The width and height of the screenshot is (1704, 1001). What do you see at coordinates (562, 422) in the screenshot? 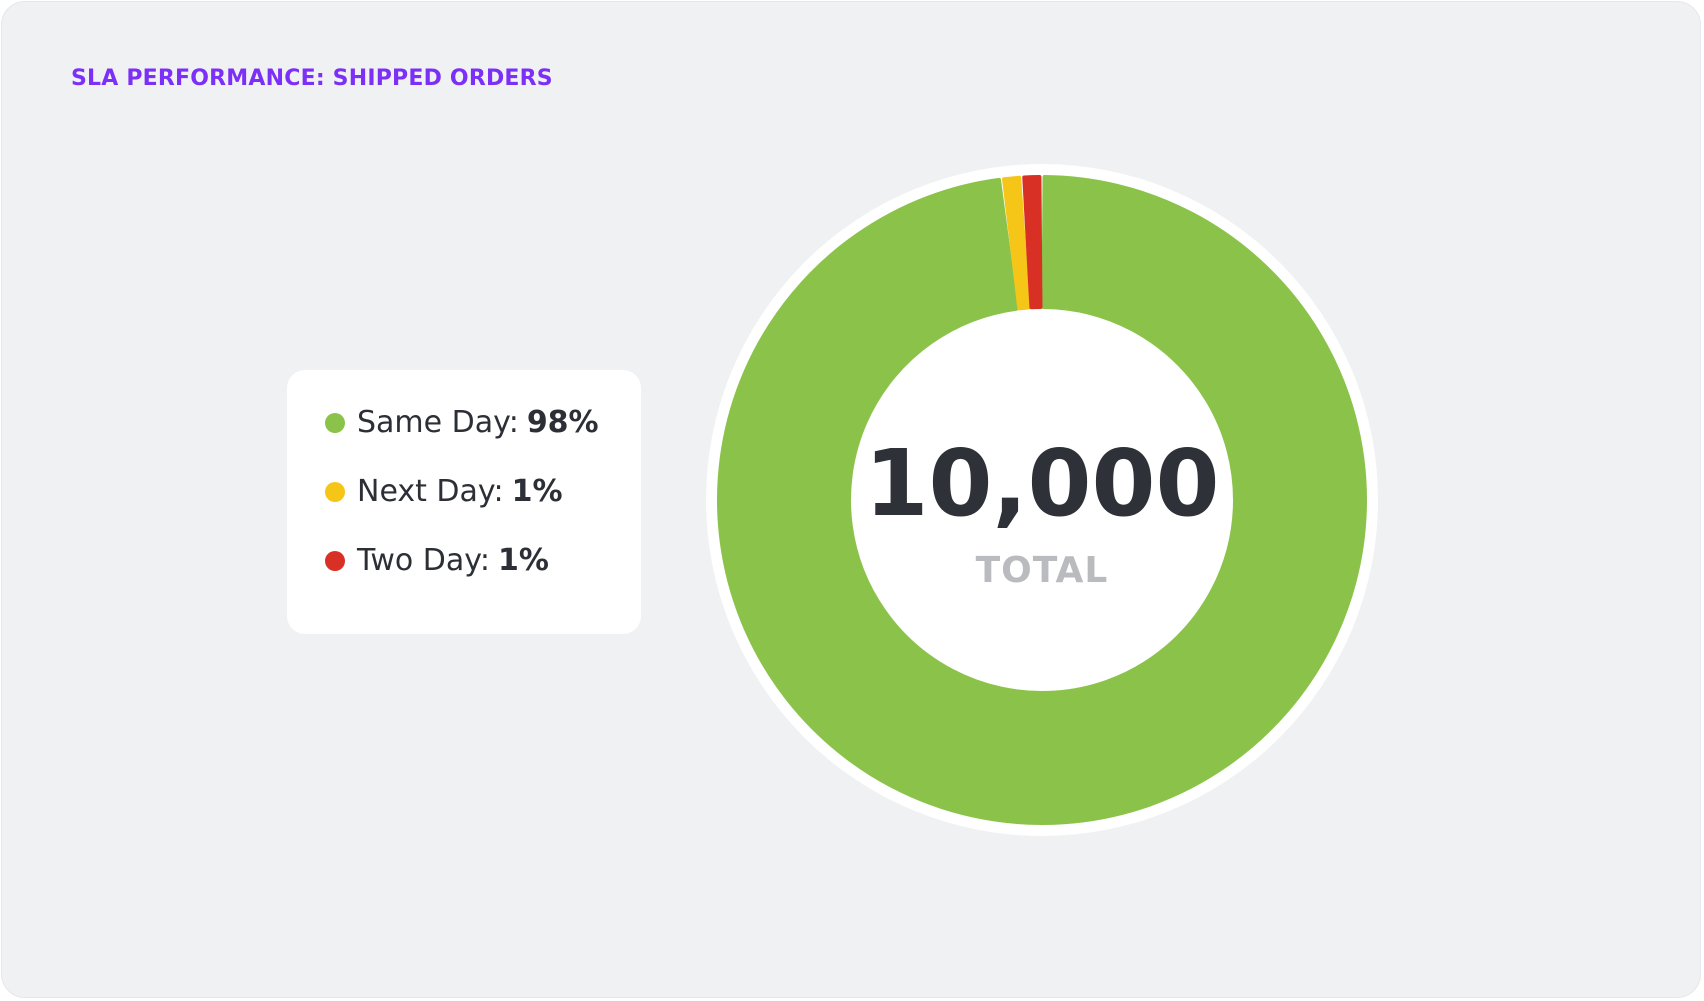
I see `legend-value: 98%` at bounding box center [562, 422].